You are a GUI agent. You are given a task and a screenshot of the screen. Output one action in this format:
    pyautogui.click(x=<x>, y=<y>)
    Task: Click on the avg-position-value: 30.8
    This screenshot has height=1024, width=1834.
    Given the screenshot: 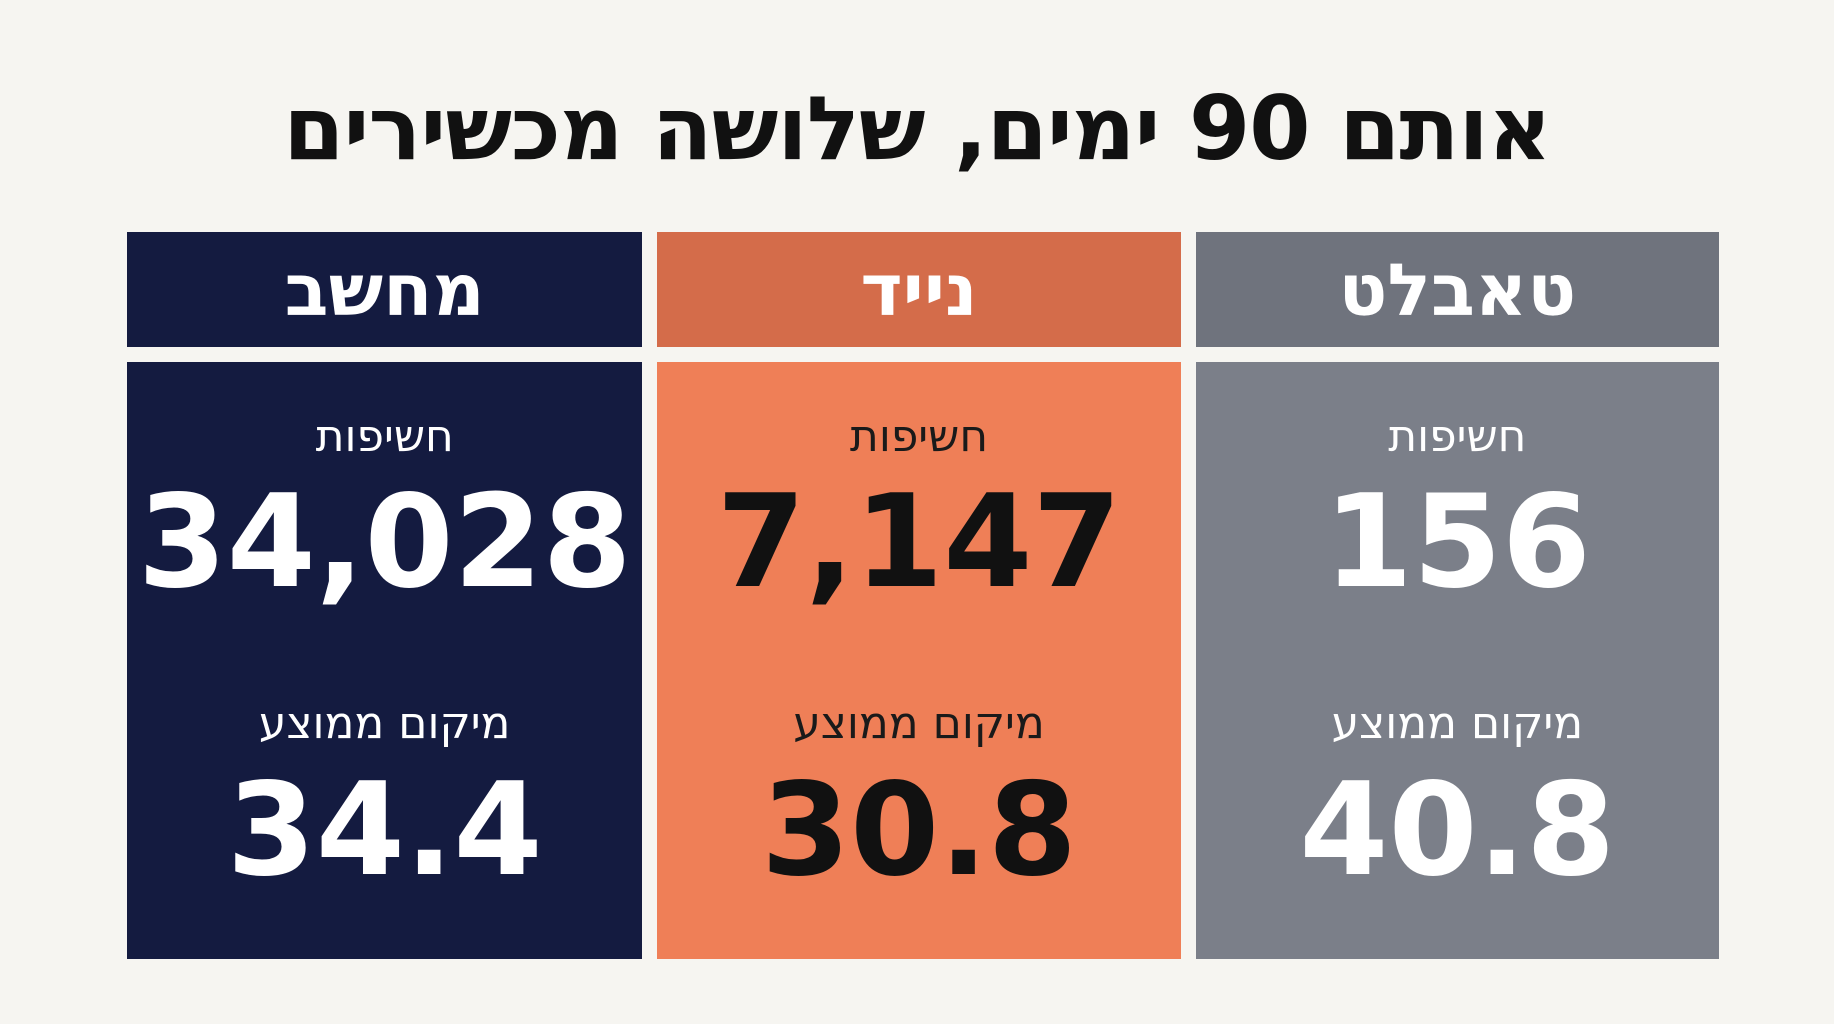 What is the action you would take?
    pyautogui.click(x=919, y=830)
    